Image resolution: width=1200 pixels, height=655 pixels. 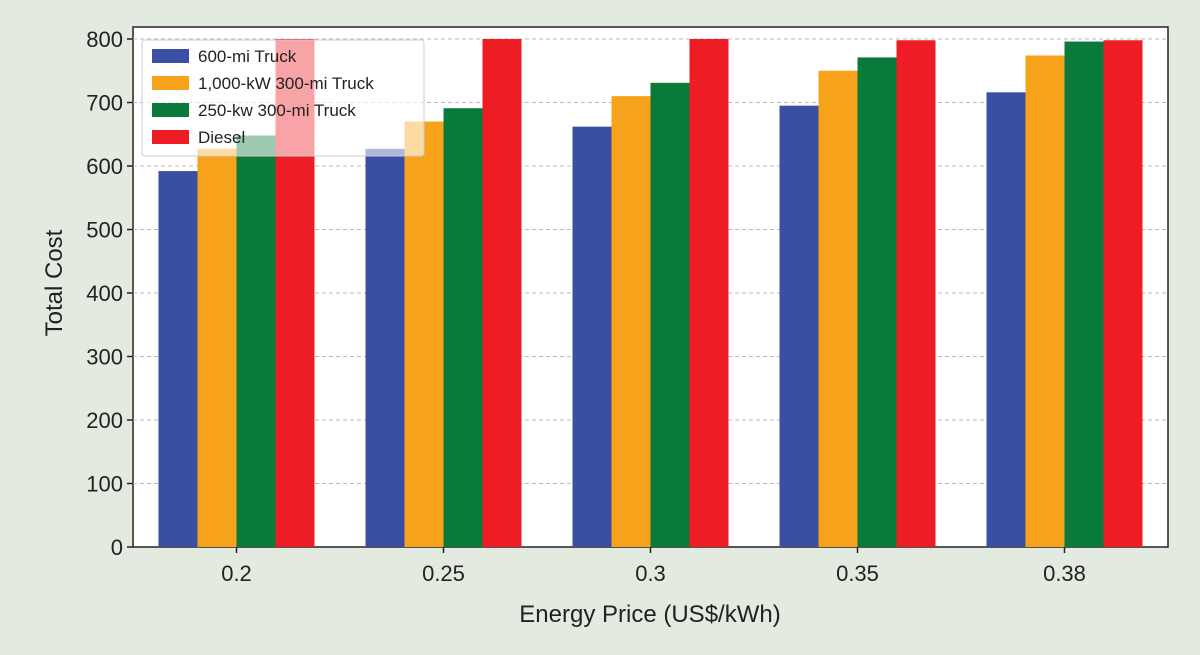 I want to click on legend-label: Diesel, so click(x=221, y=137).